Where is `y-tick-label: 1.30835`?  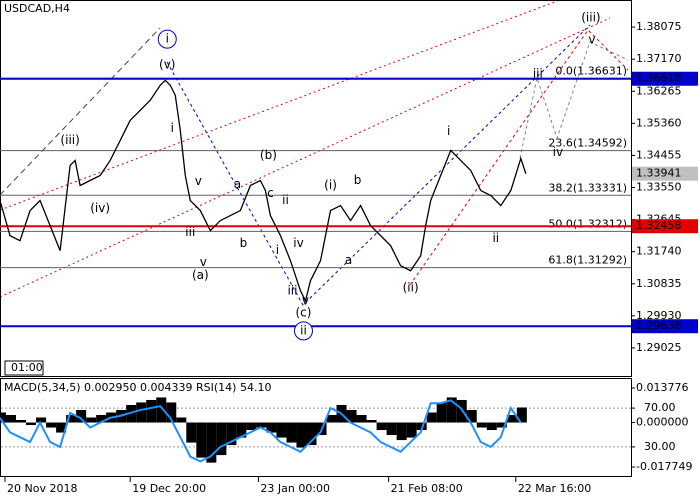
y-tick-label: 1.30835 is located at coordinates (659, 283).